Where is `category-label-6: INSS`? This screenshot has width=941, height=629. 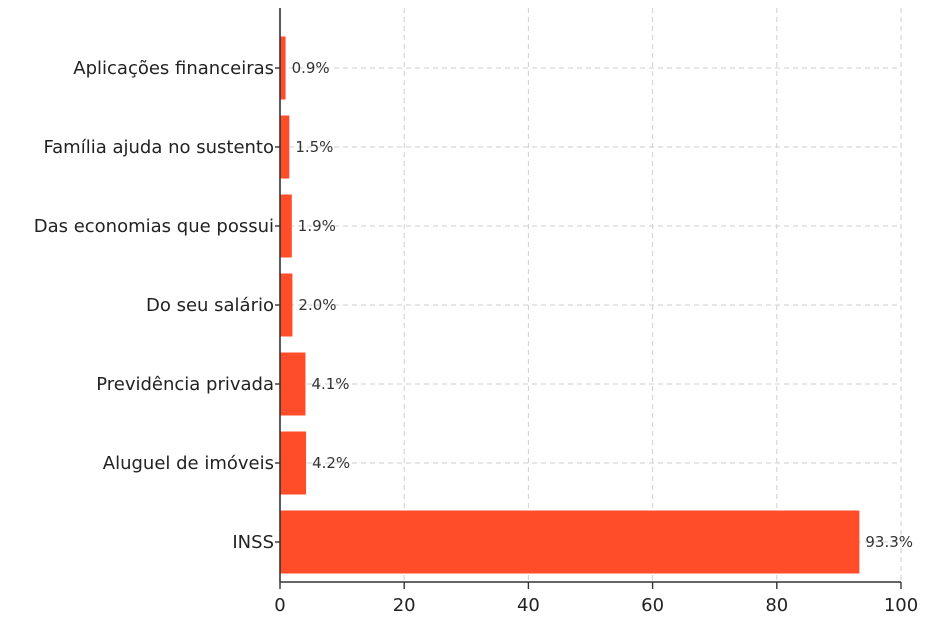
category-label-6: INSS is located at coordinates (253, 542).